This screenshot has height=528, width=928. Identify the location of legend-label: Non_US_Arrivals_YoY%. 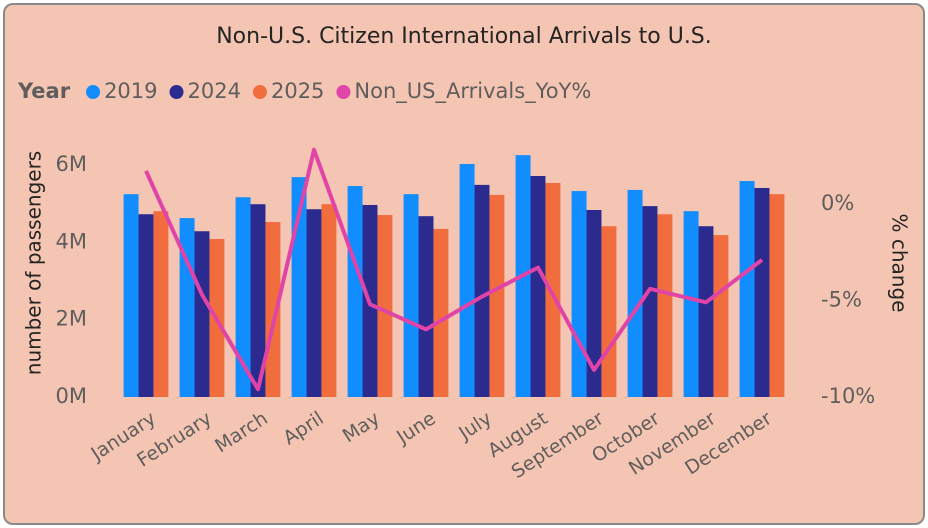
(472, 91).